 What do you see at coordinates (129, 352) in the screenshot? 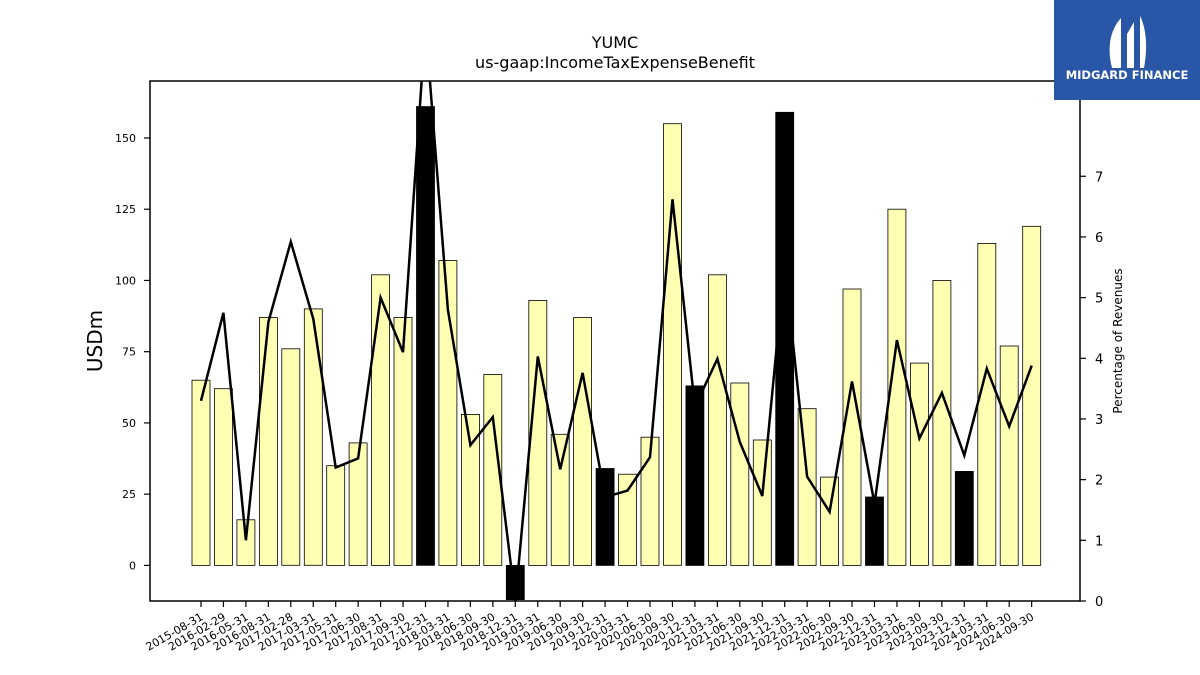
I see `y-tick-label: 75` at bounding box center [129, 352].